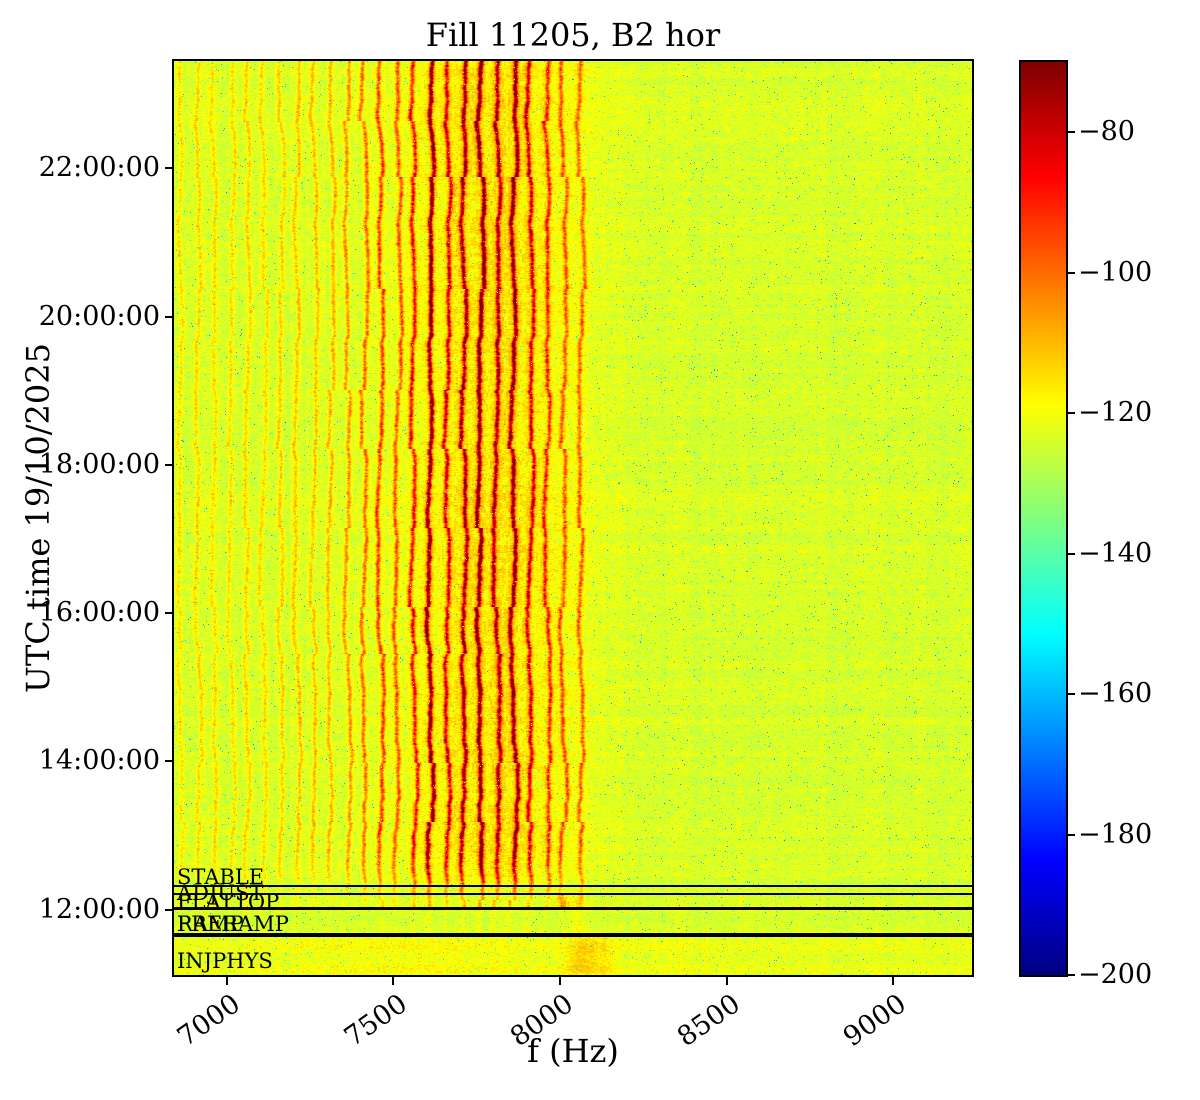  I want to click on beam-mode-label-stable: STABLE, so click(221, 877).